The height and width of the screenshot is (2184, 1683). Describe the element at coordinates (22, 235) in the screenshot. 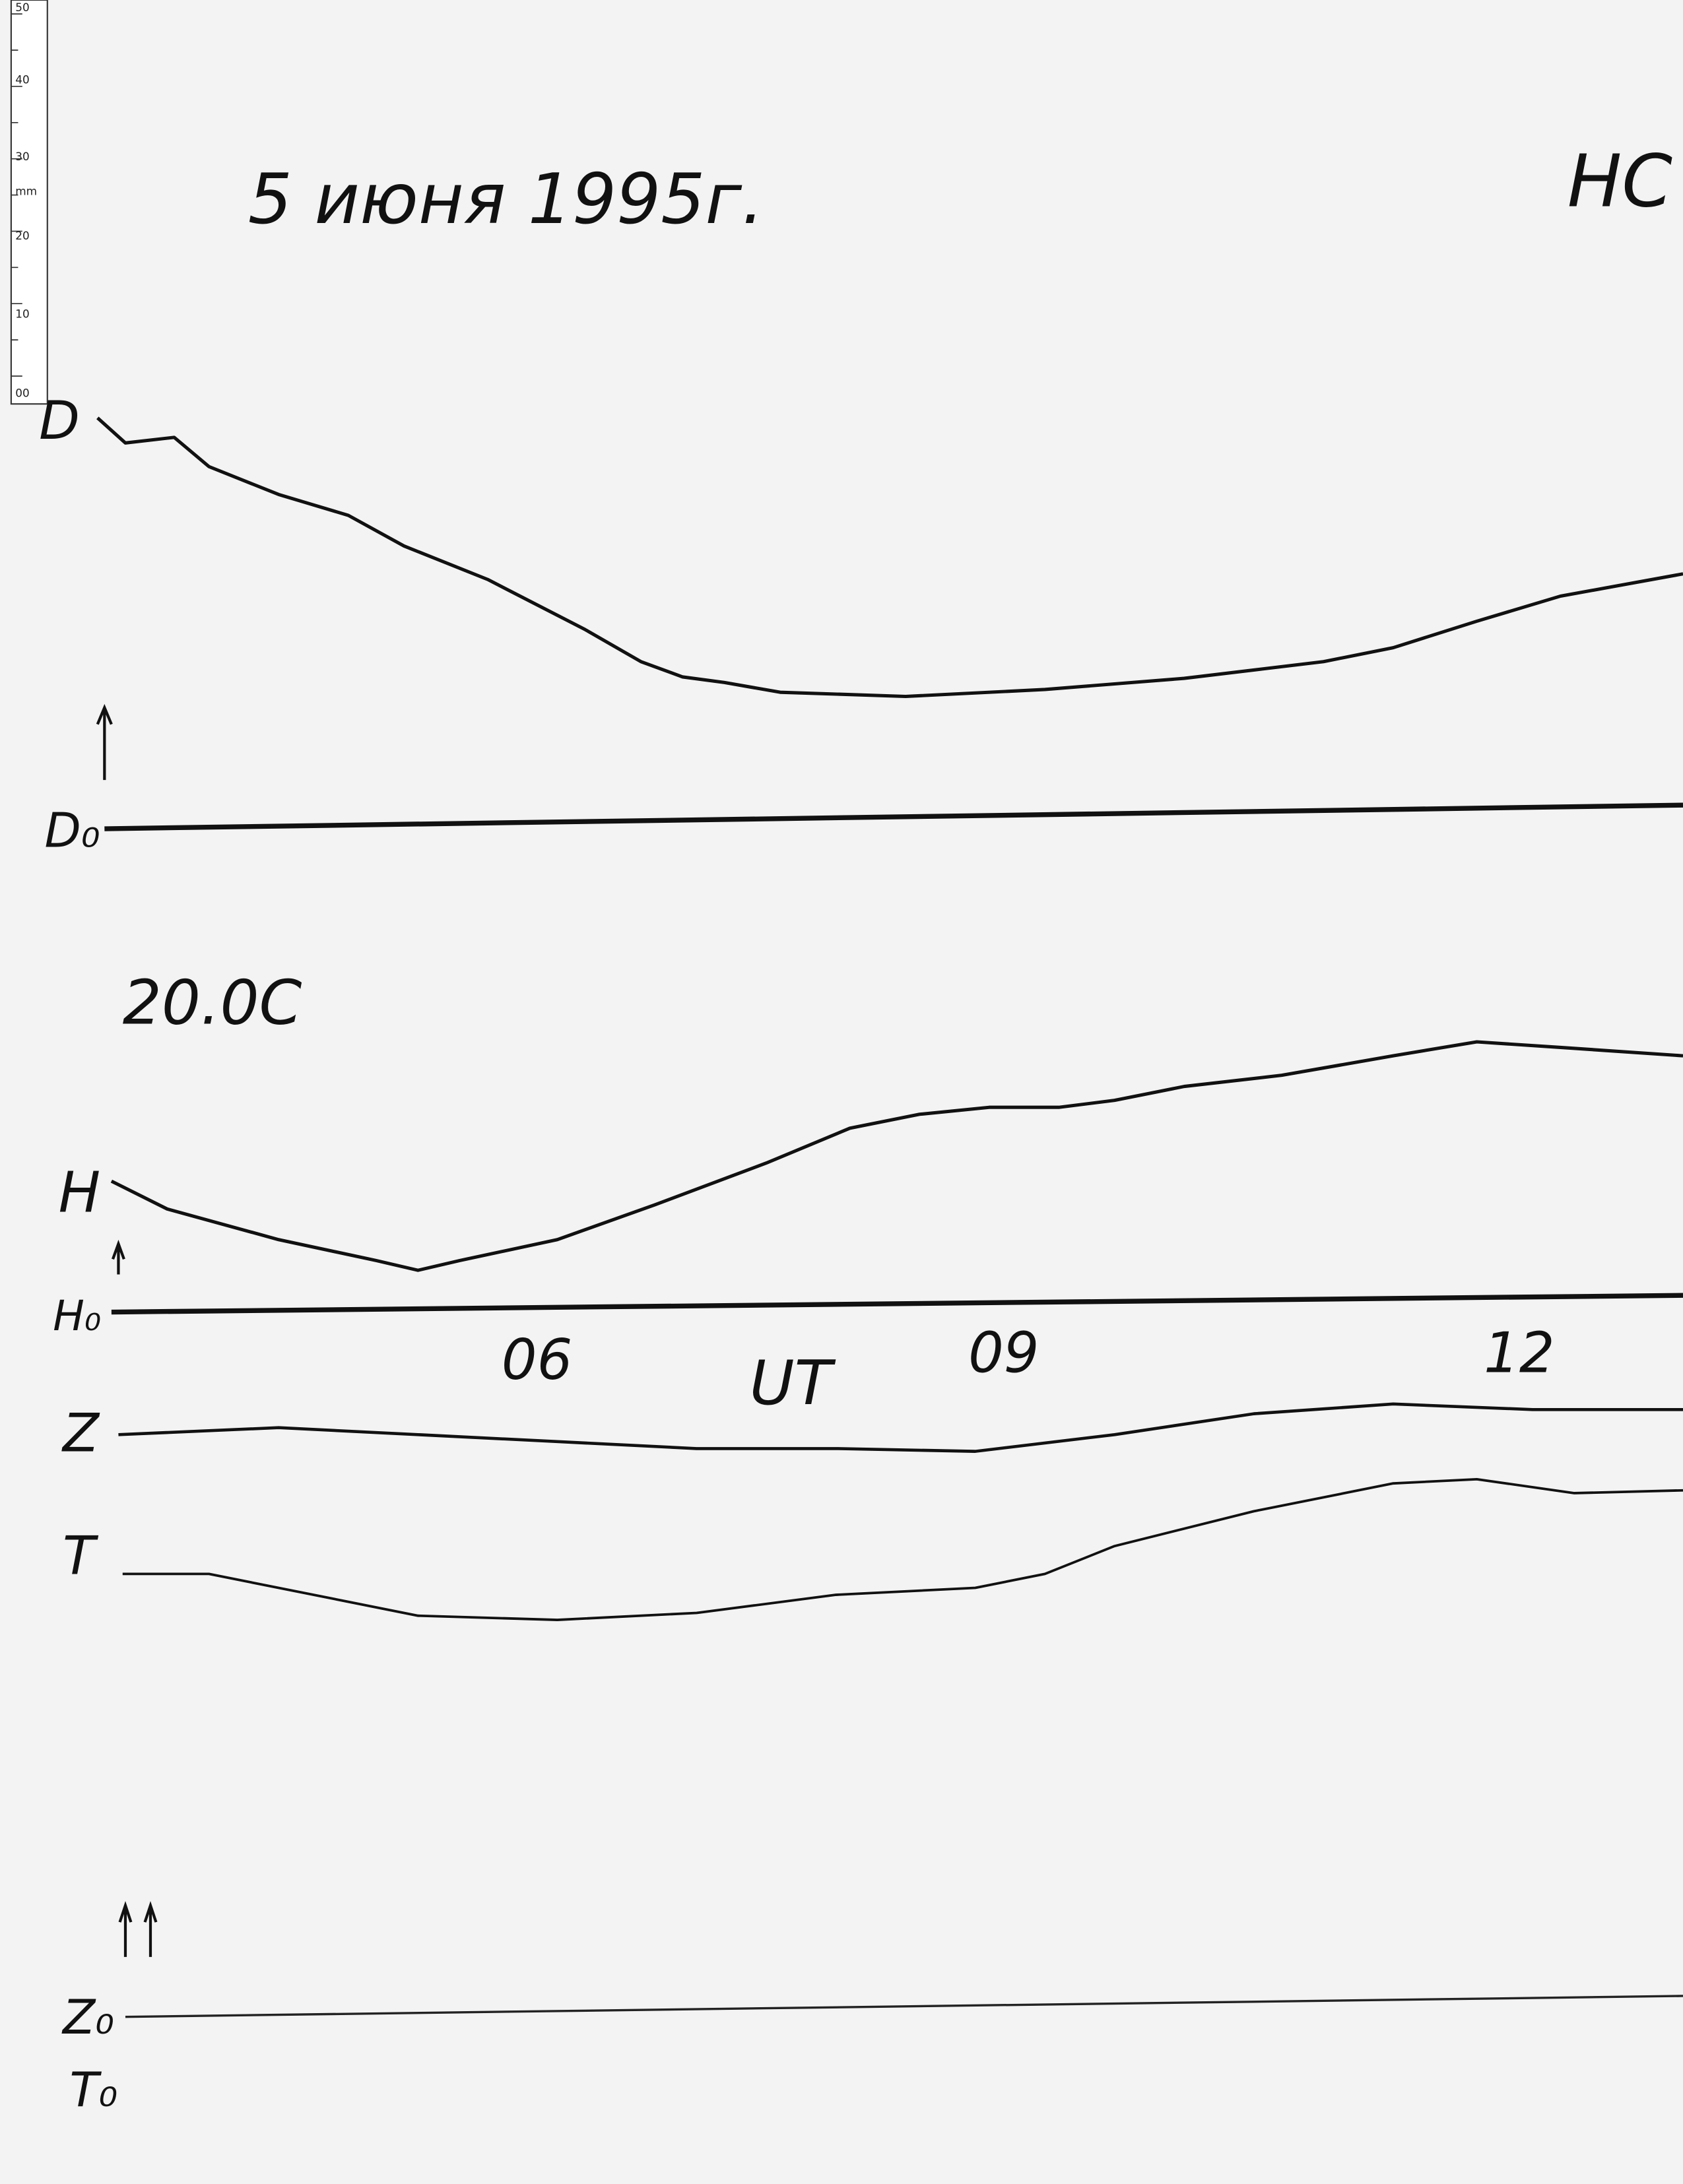

I see `ruler-label: 20` at that location.